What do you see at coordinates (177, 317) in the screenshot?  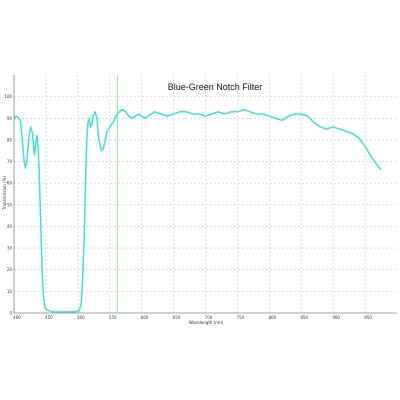 I see `x-tick-label: 650` at bounding box center [177, 317].